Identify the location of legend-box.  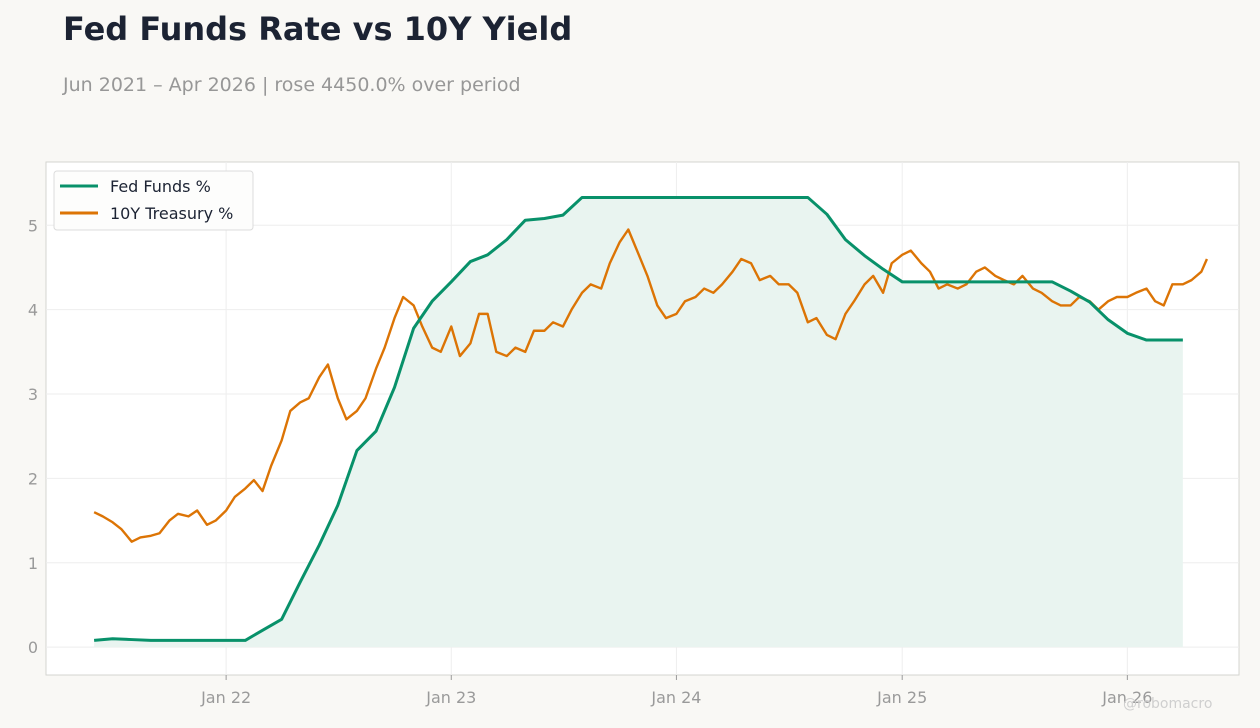
(153, 200).